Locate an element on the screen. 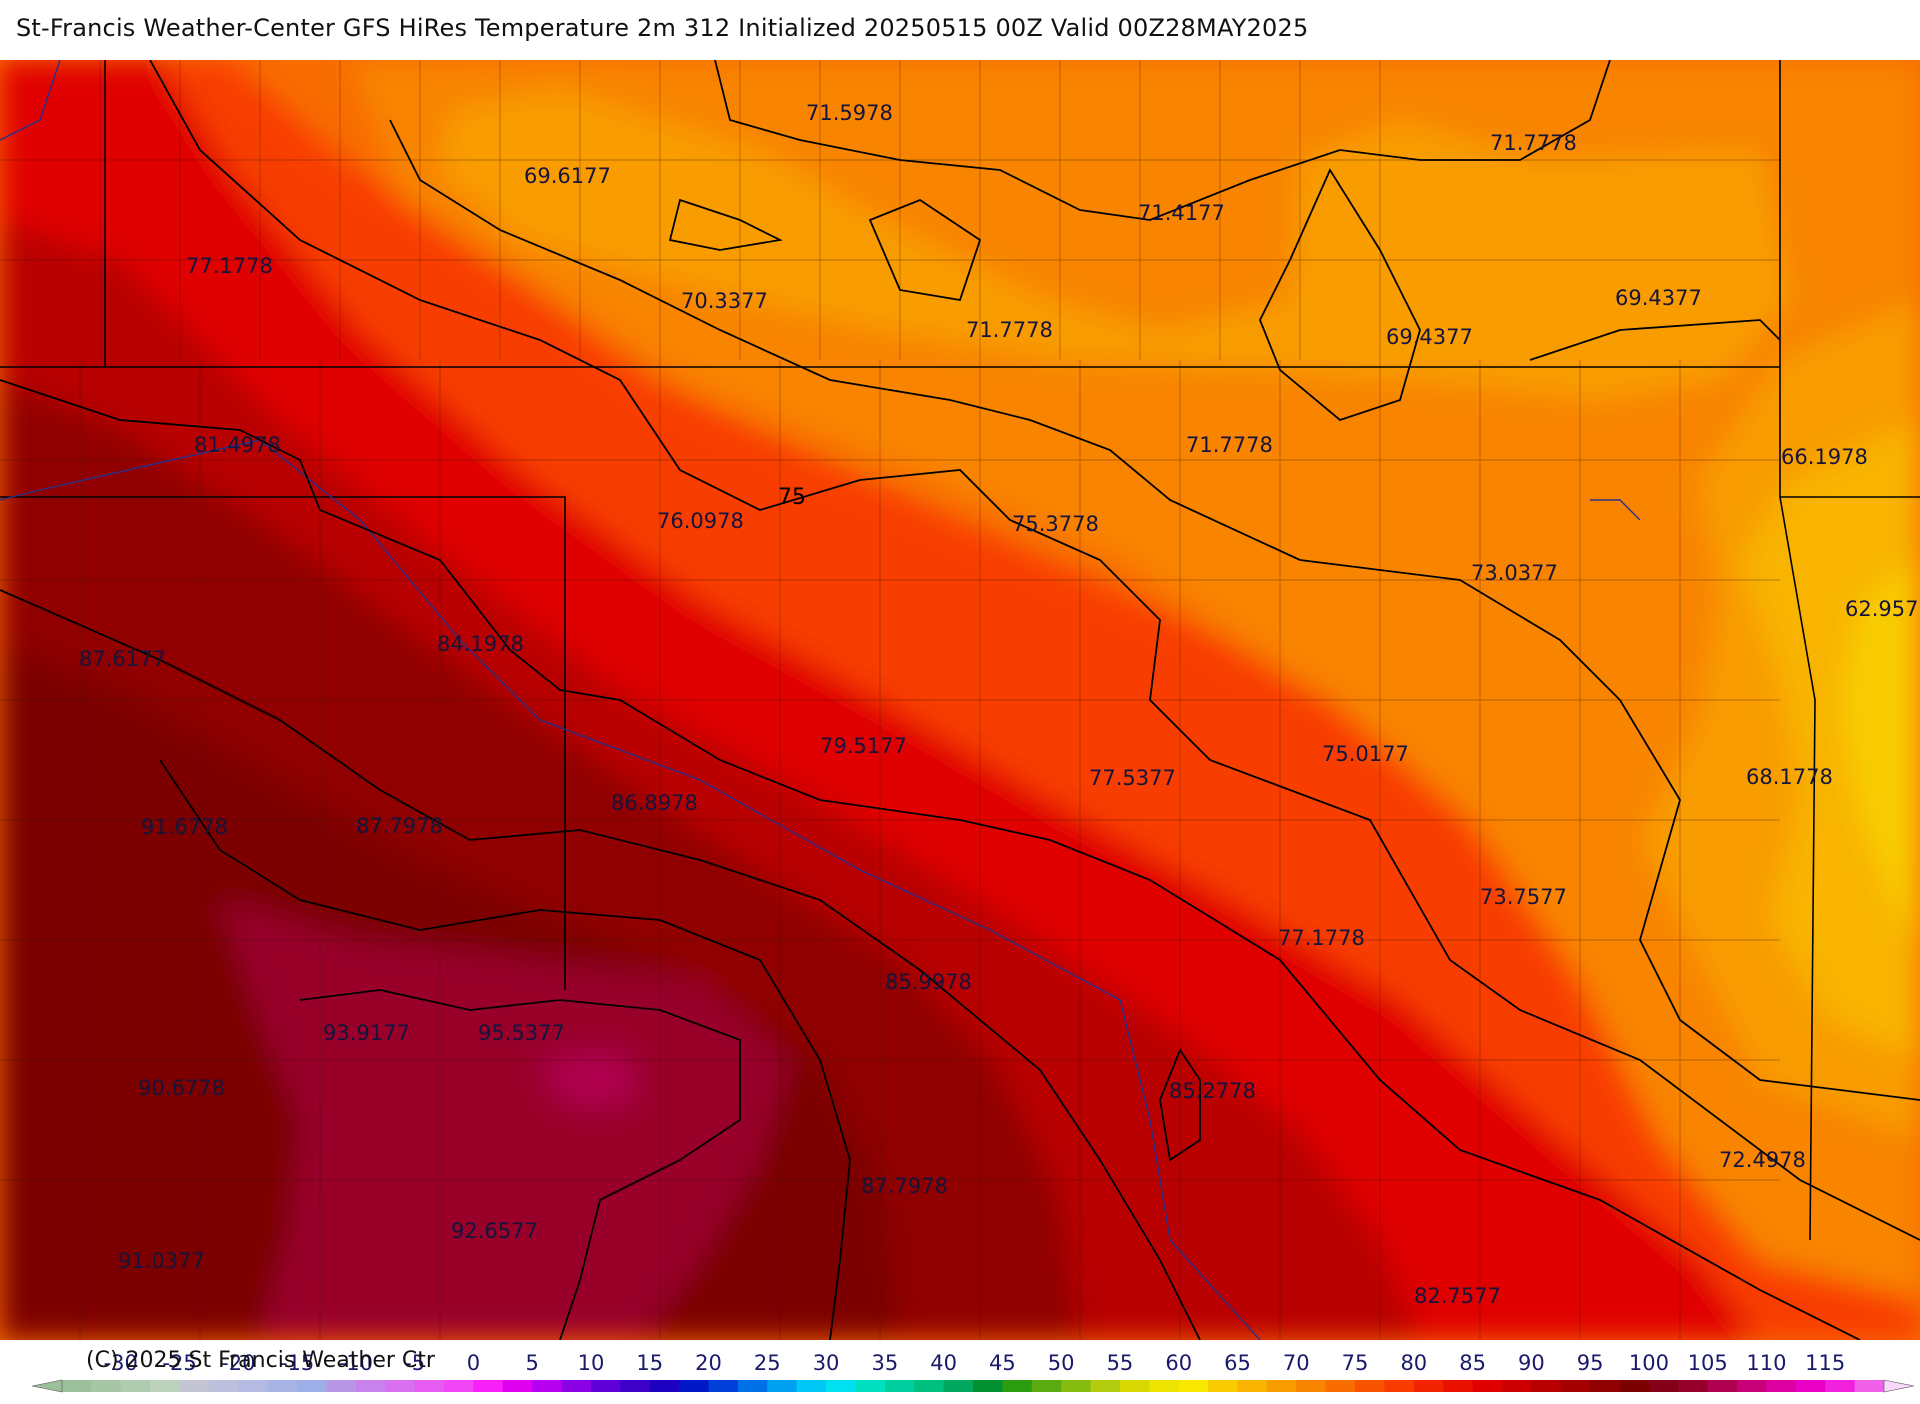 Image resolution: width=1920 pixels, height=1404 pixels. temperature-label: 76.0978 is located at coordinates (700, 521).